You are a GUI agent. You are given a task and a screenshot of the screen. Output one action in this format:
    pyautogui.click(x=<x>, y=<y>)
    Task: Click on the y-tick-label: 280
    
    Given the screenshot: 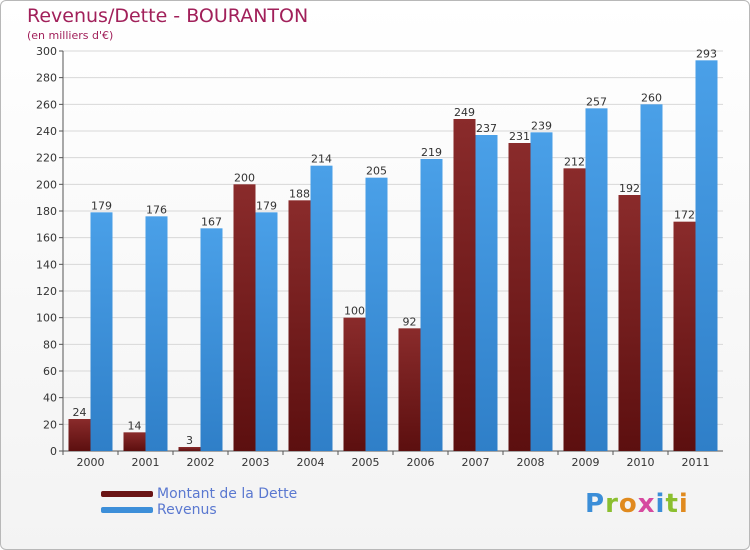 What is the action you would take?
    pyautogui.click(x=46, y=78)
    